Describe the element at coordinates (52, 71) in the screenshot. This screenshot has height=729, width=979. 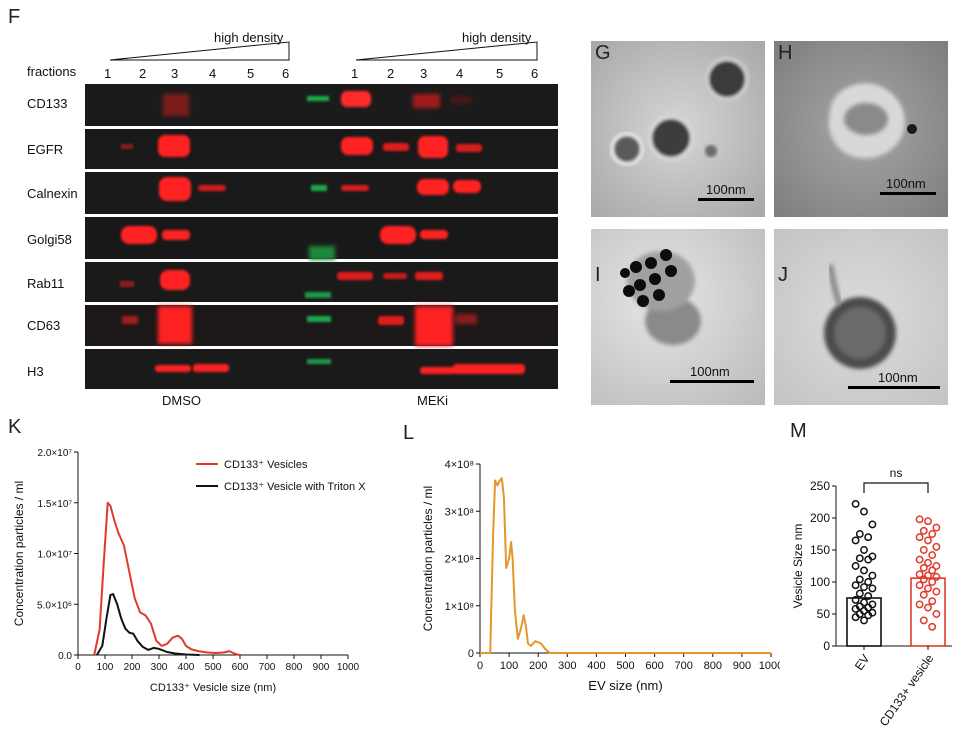
I see `fractions-label: fractions` at that location.